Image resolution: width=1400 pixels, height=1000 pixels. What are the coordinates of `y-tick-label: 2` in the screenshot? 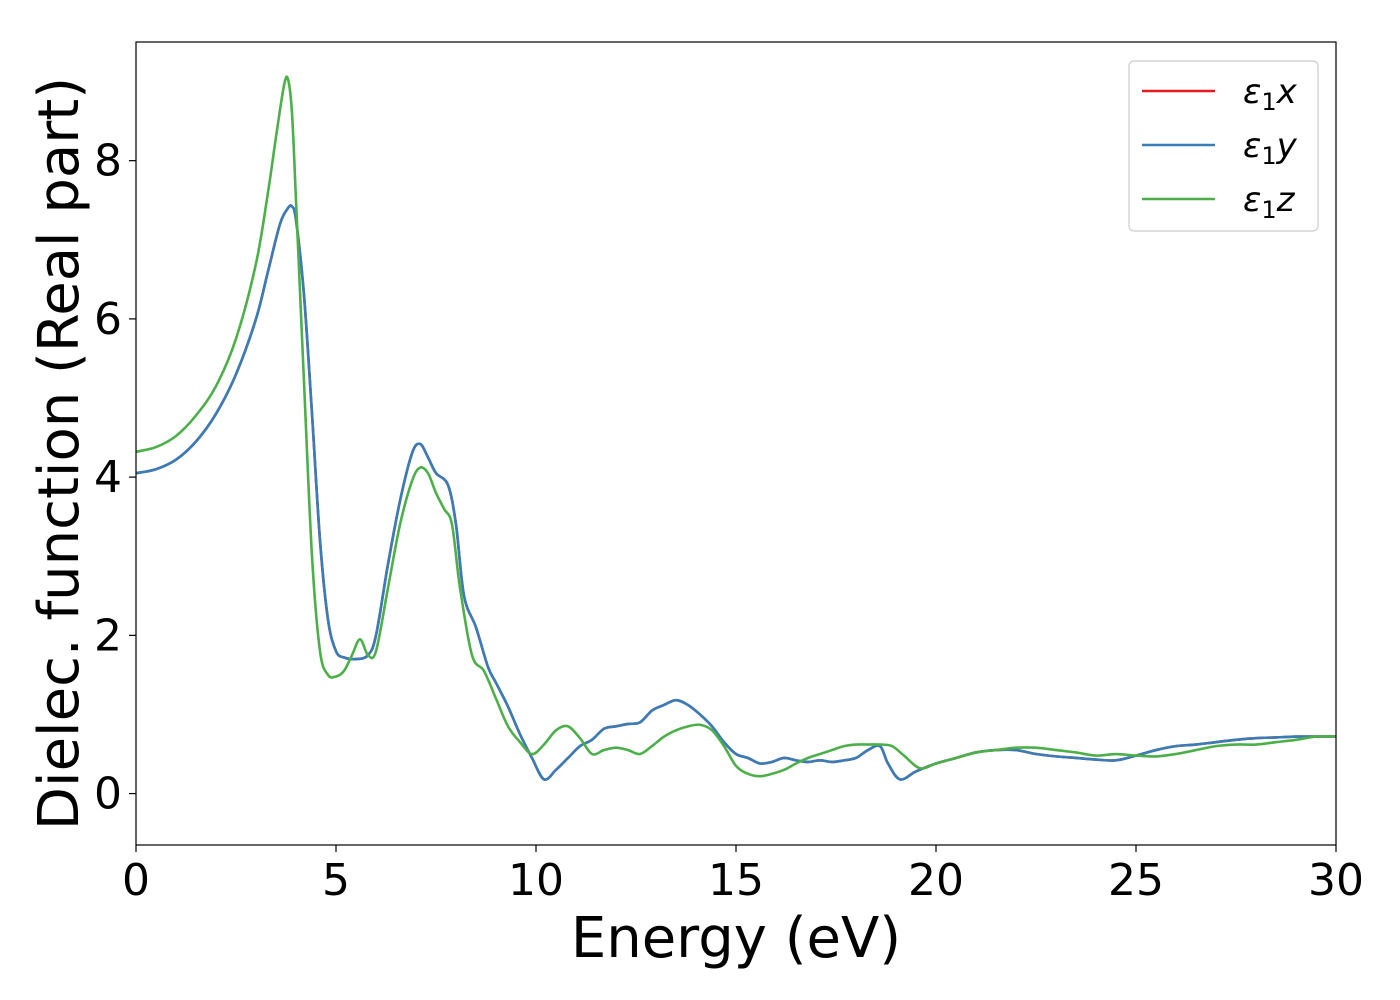 It's located at (108, 635).